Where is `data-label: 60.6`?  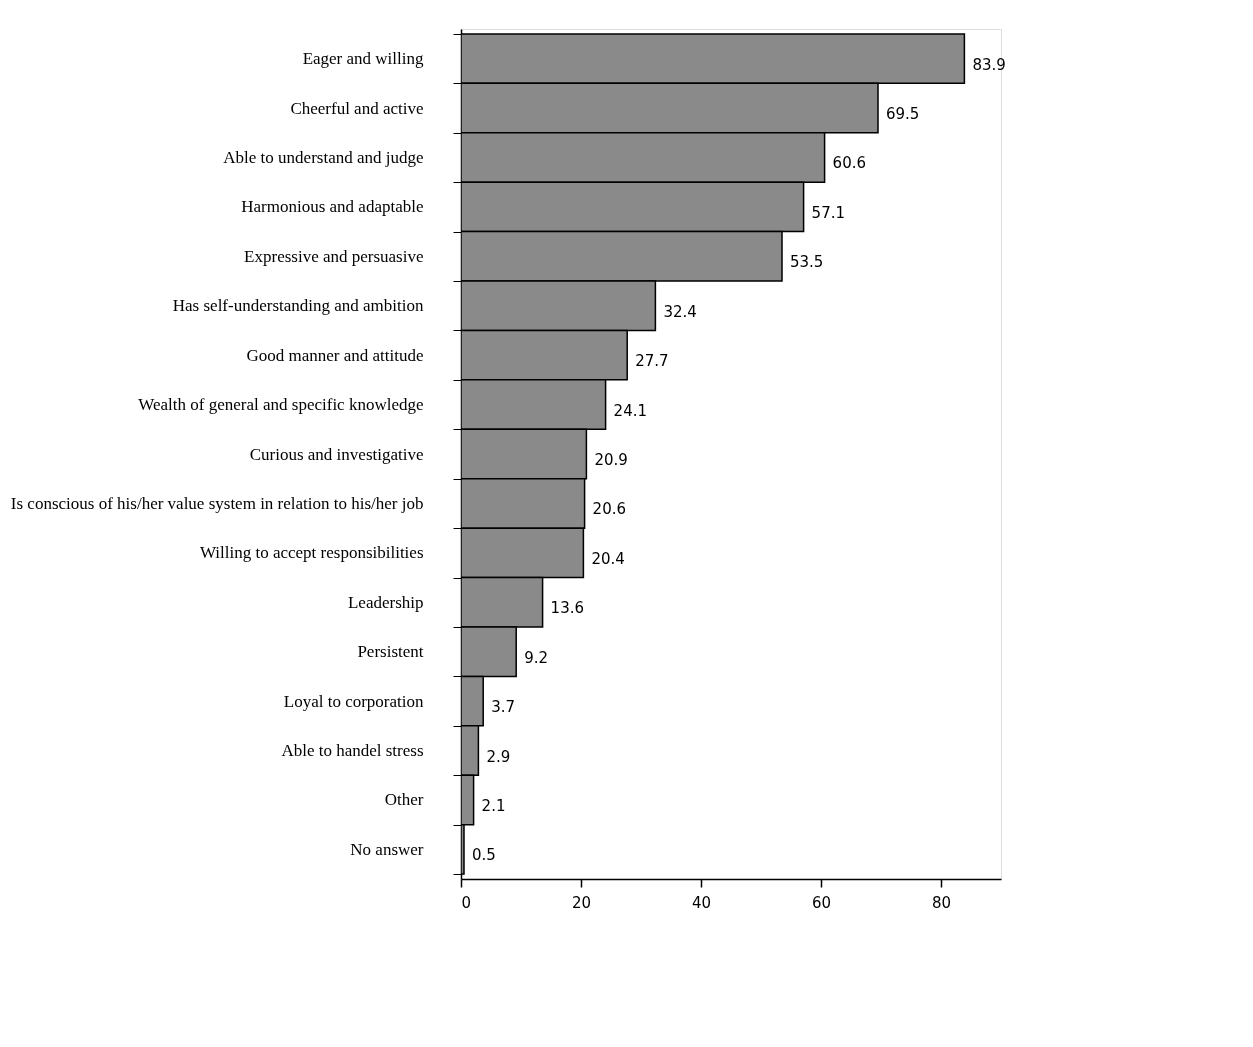 data-label: 60.6 is located at coordinates (849, 163).